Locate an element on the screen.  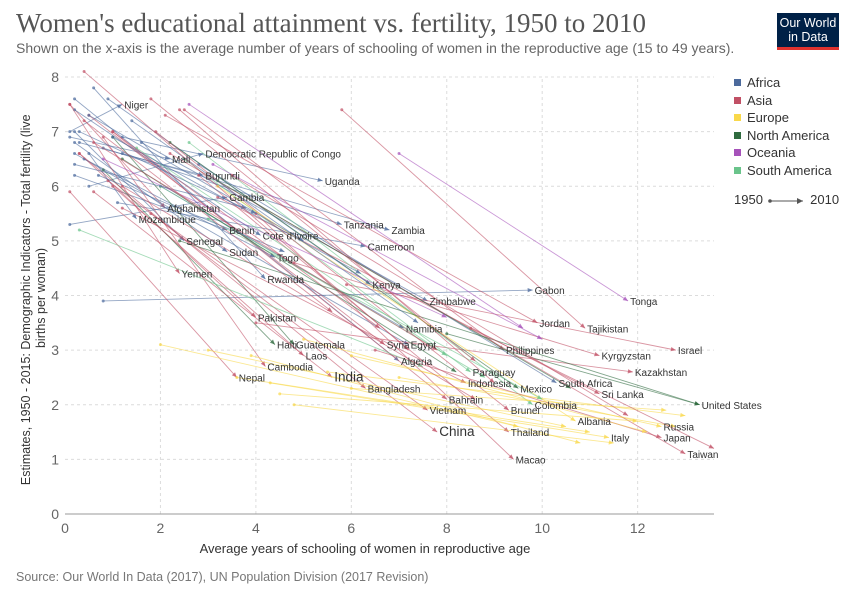
country-label: India is located at coordinates (349, 376).